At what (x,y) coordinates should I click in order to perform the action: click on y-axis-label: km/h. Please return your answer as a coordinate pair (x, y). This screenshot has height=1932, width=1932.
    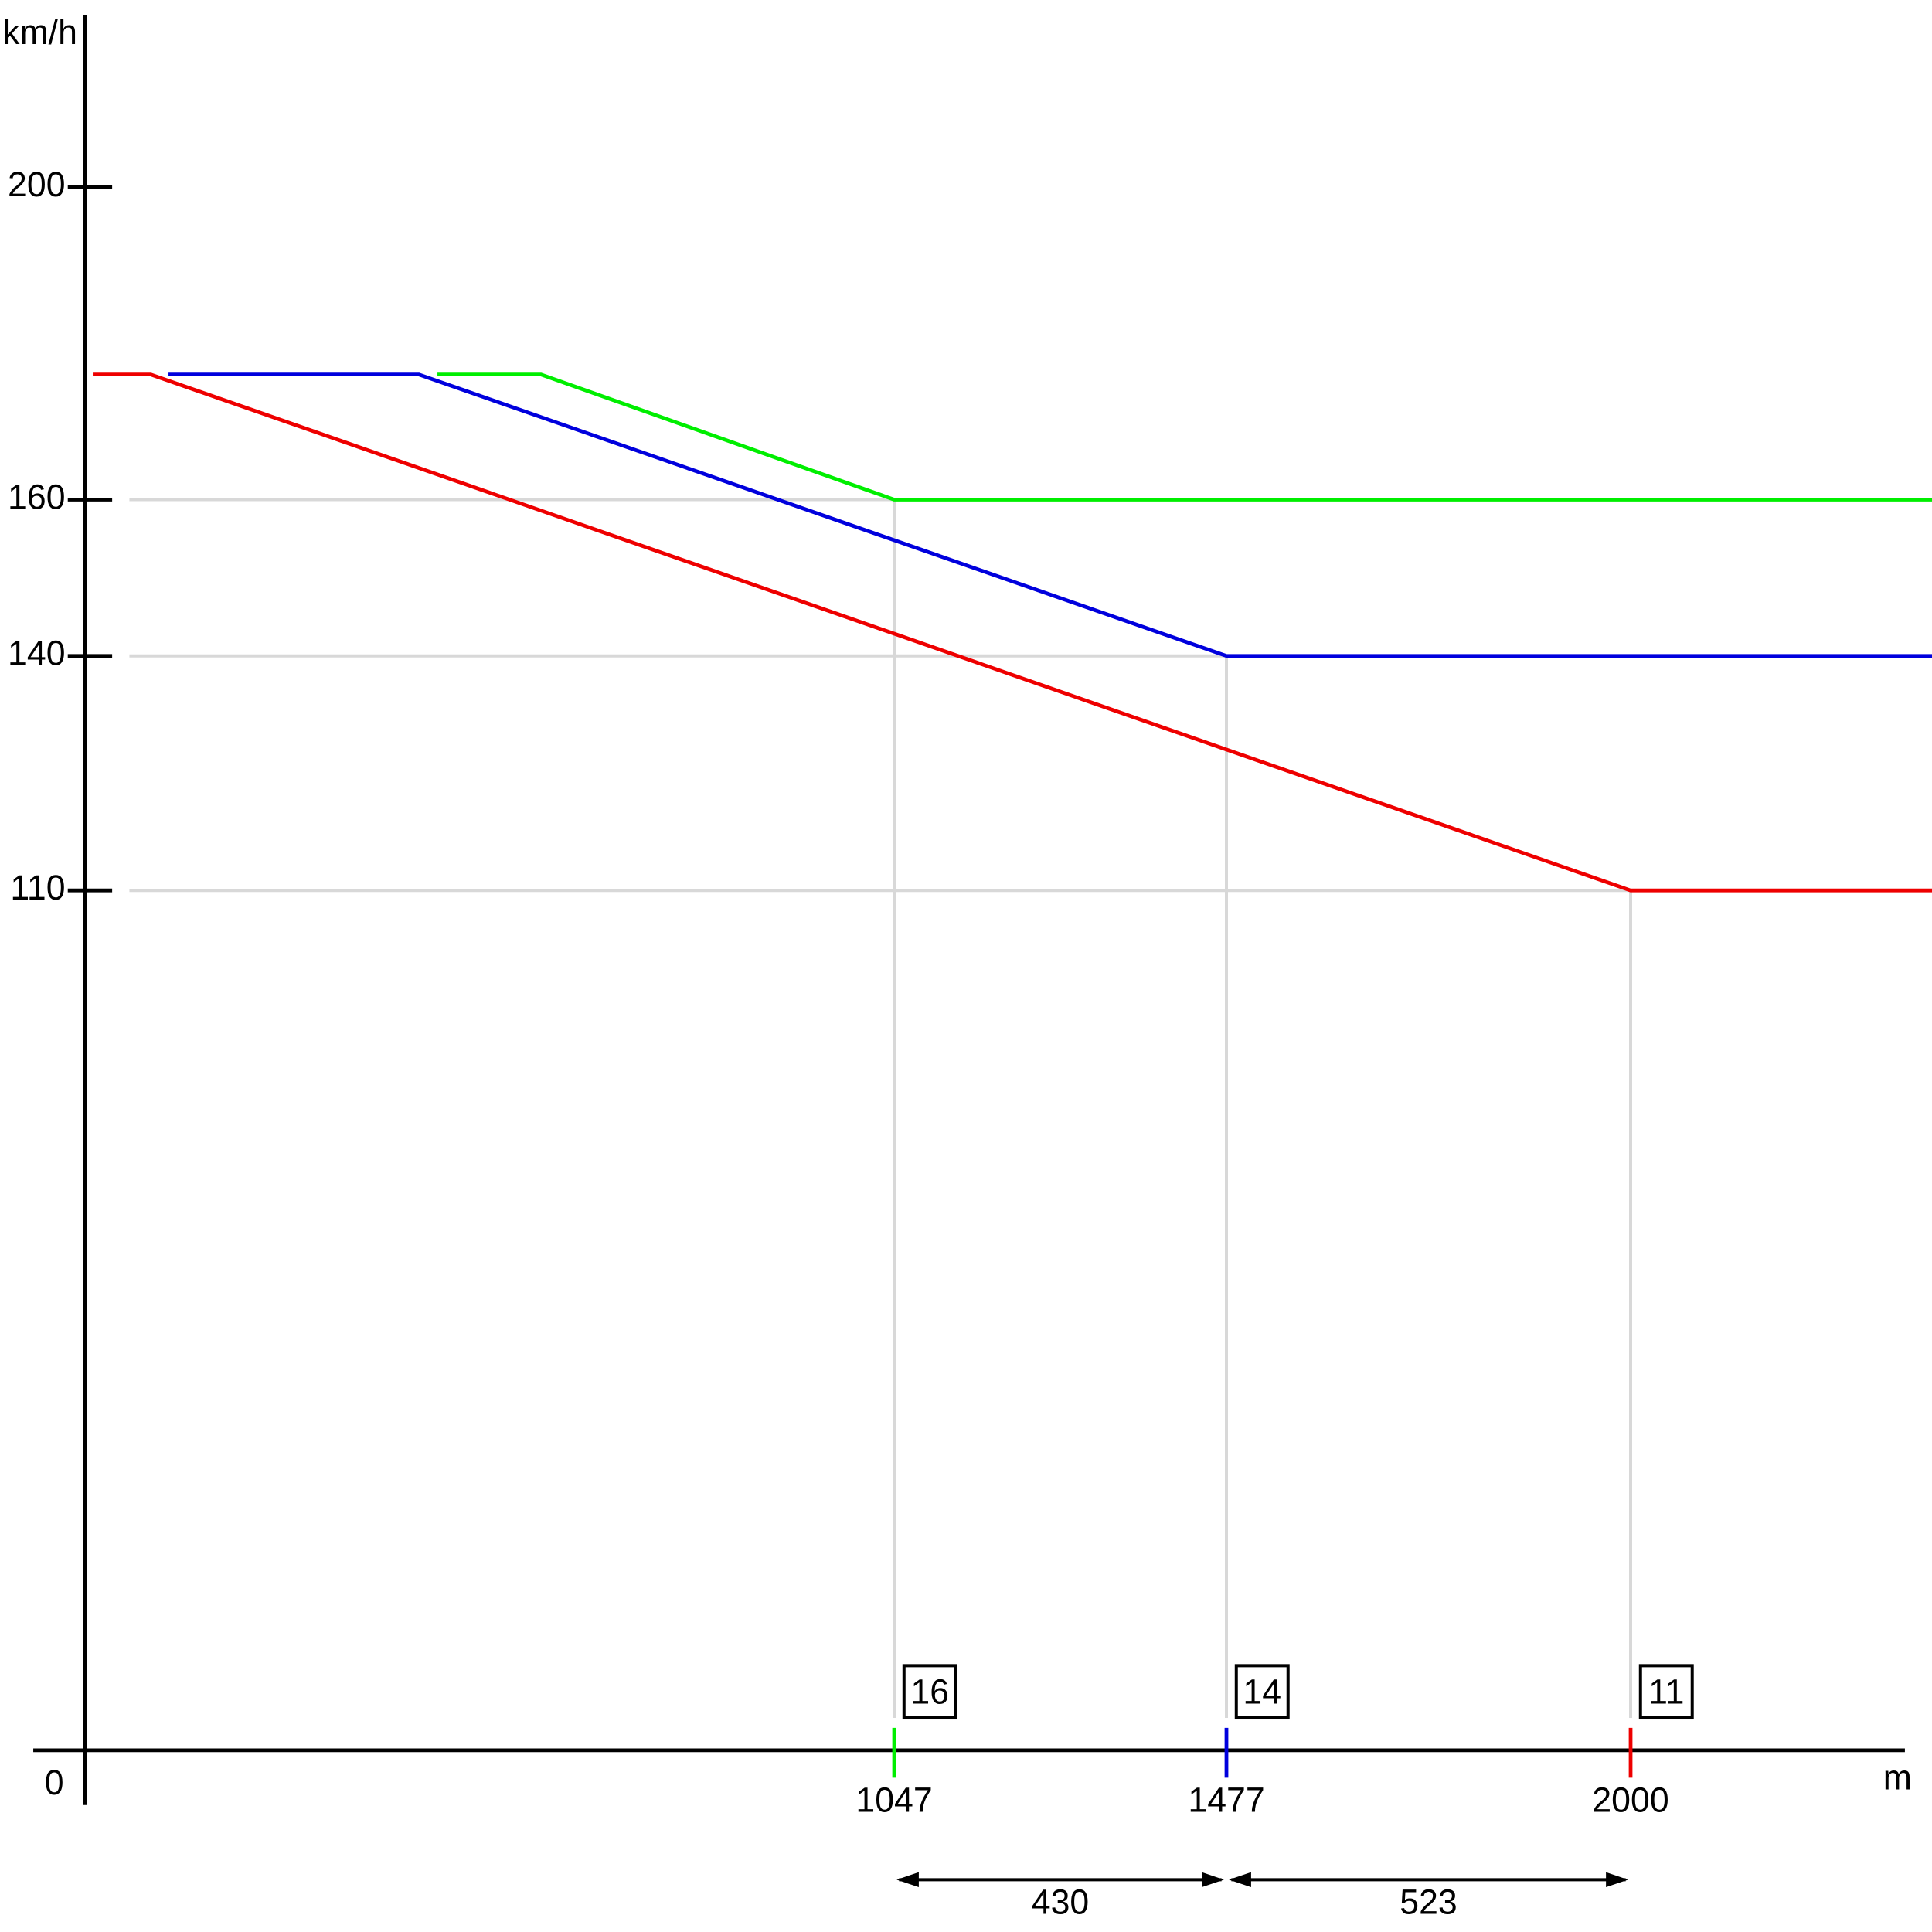
    Looking at the image, I should click on (39, 32).